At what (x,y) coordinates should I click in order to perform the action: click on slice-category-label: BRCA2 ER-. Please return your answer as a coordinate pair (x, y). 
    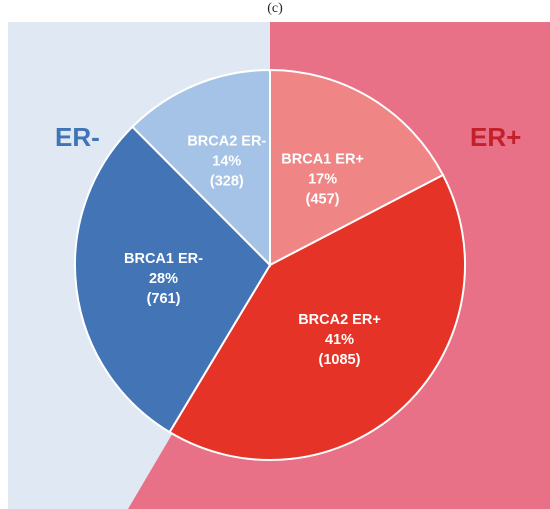
    Looking at the image, I should click on (226, 142).